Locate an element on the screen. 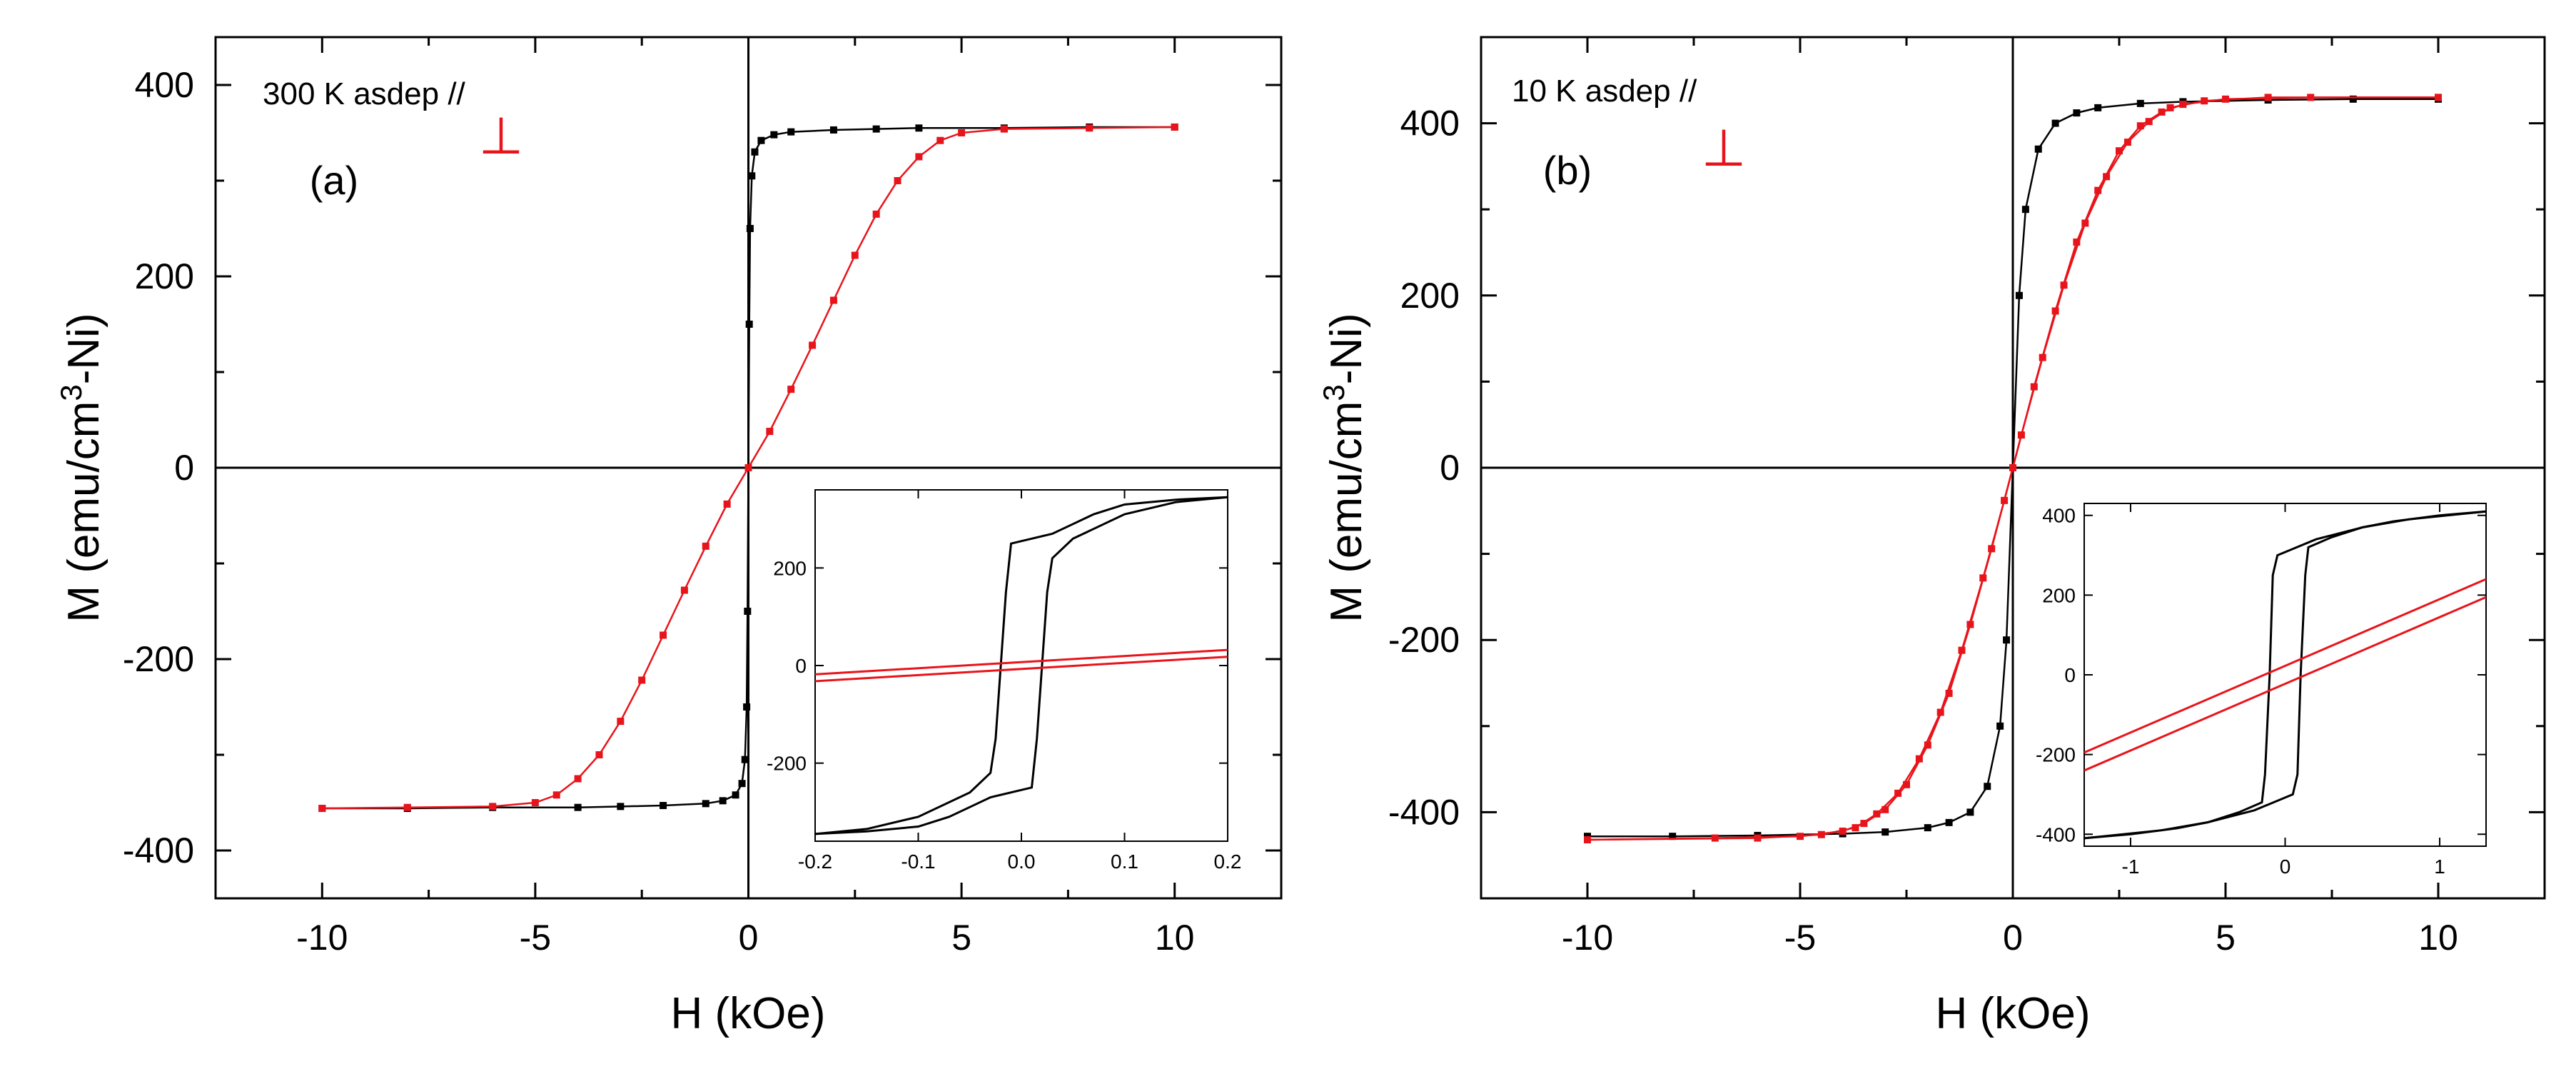 The image size is (2576, 1069). y-tick-label: 200 is located at coordinates (1430, 296).